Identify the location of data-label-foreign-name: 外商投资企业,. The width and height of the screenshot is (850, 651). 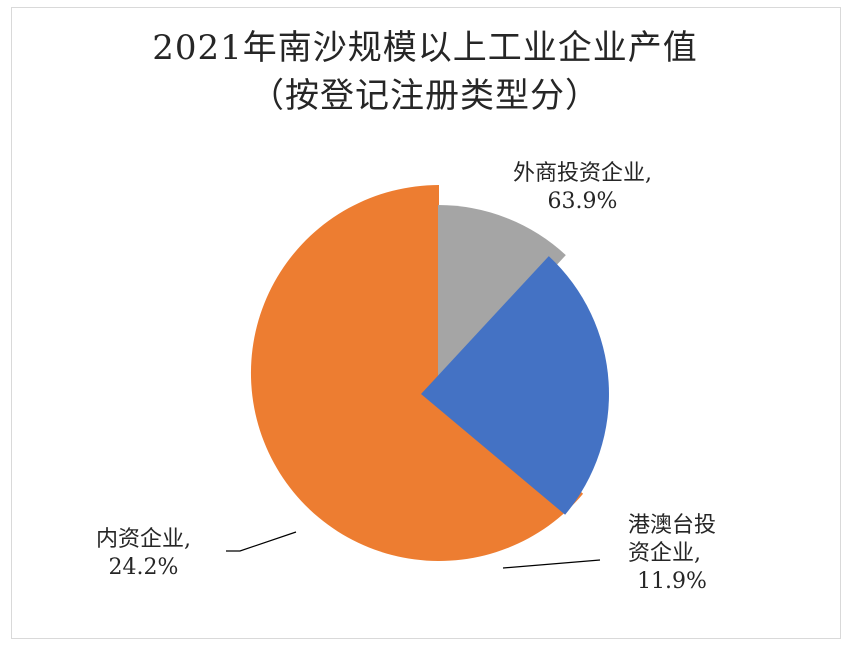
(582, 173).